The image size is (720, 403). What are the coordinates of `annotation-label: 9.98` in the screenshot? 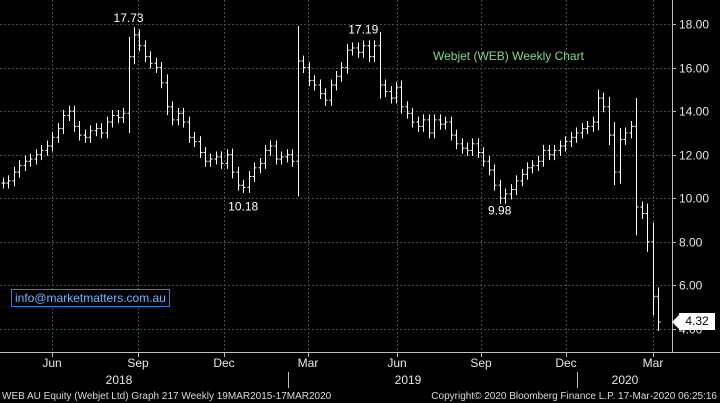 It's located at (500, 211).